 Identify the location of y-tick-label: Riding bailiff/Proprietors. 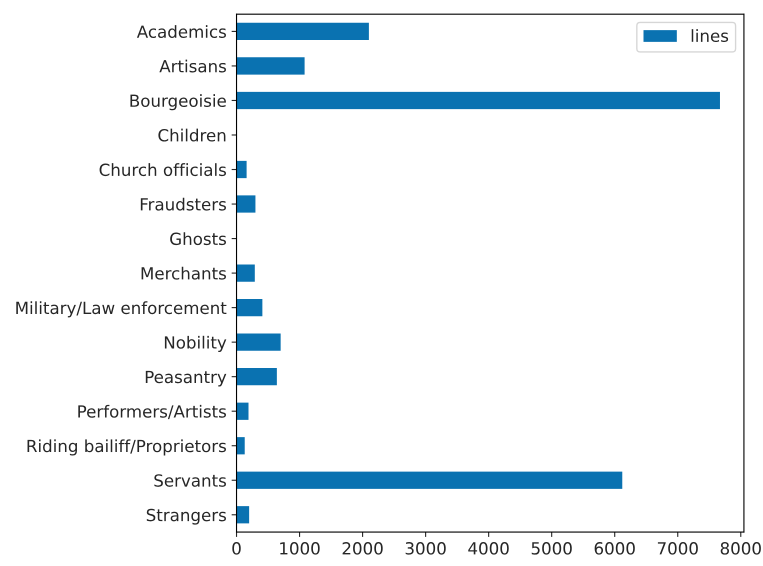
(127, 447).